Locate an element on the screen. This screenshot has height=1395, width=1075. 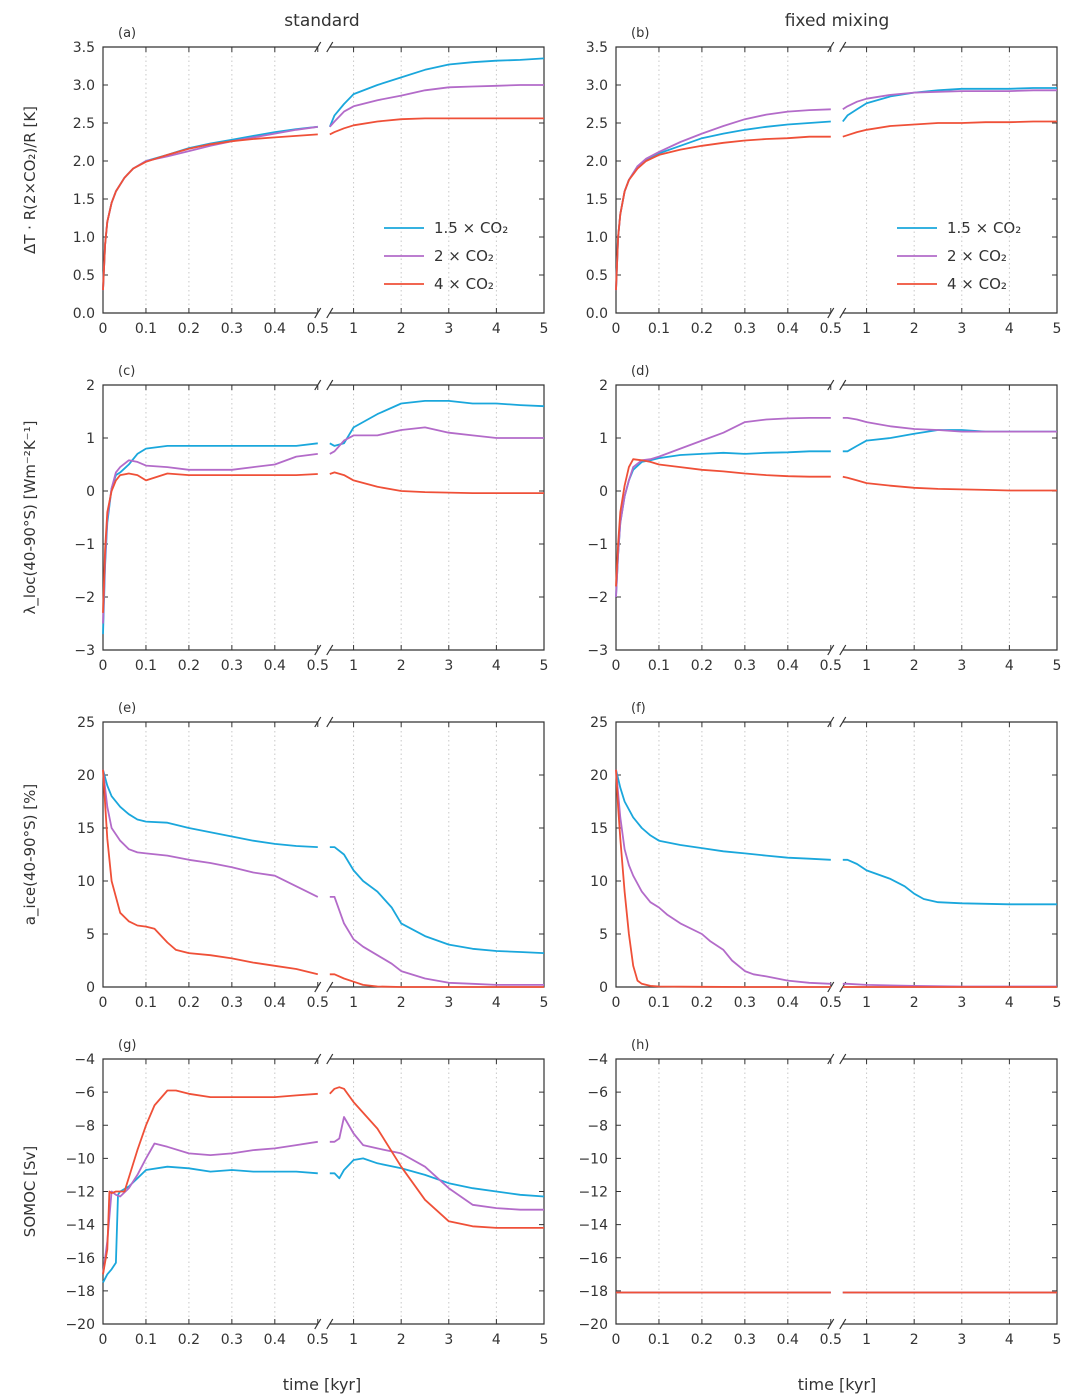
y-tick-label: 2.0 is located at coordinates (84, 162).